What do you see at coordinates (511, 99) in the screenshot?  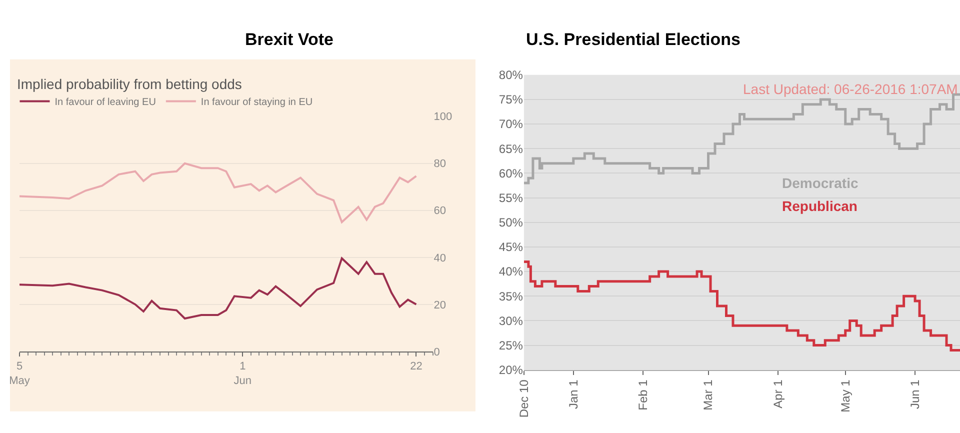 I see `y-tick-label: 75%` at bounding box center [511, 99].